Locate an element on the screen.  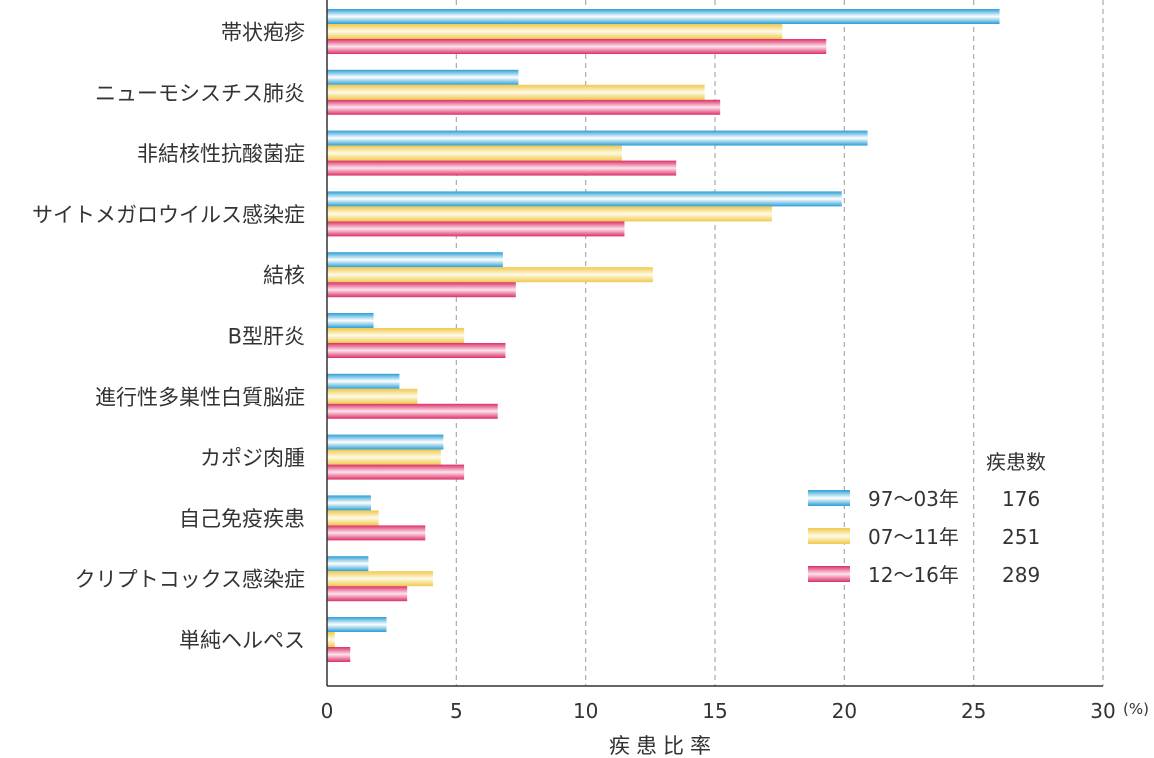
category-label: 自己免疫疾患 is located at coordinates (242, 519).